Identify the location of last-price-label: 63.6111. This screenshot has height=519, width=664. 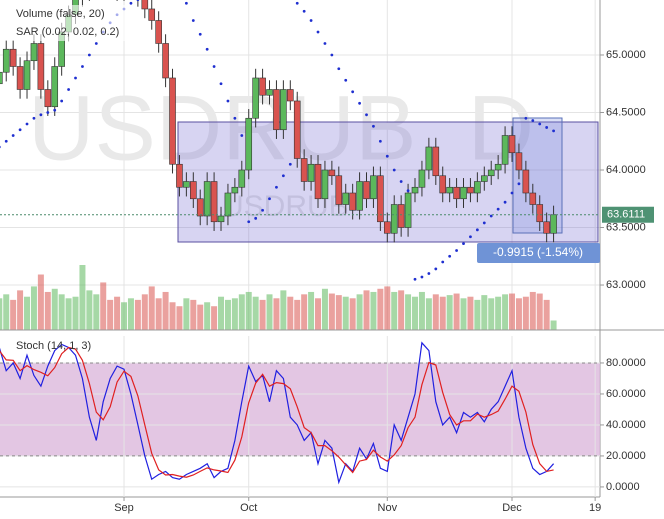
(626, 215).